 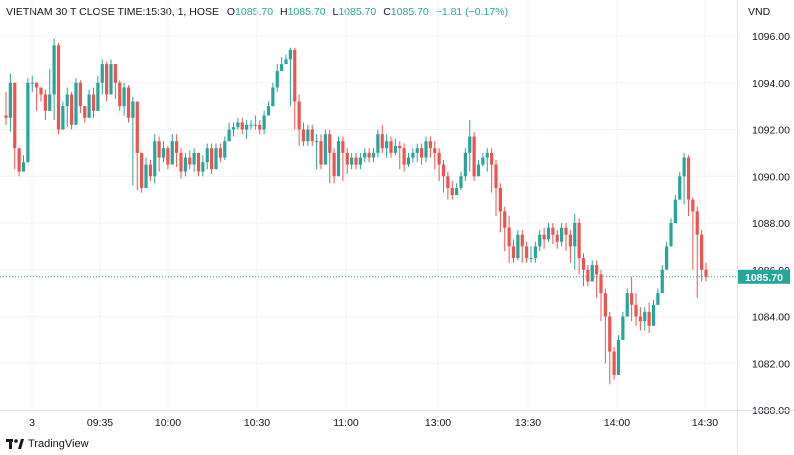 What do you see at coordinates (257, 423) in the screenshot?
I see `x-tick-label: 10:30` at bounding box center [257, 423].